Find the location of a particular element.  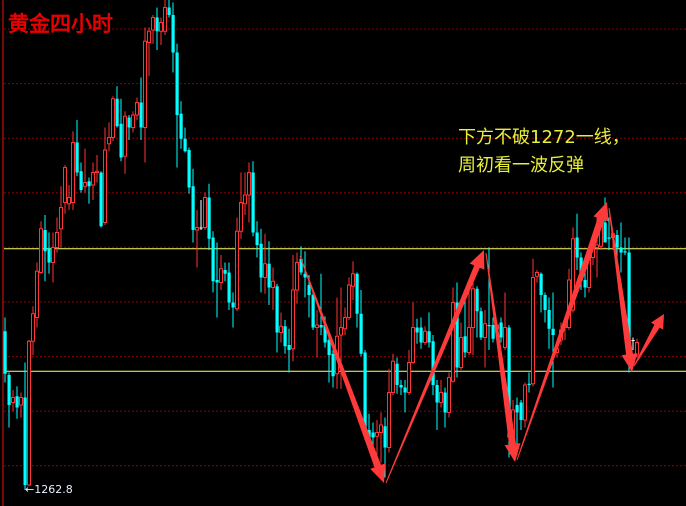

low-price-marker: ←1262.8 is located at coordinates (49, 489).